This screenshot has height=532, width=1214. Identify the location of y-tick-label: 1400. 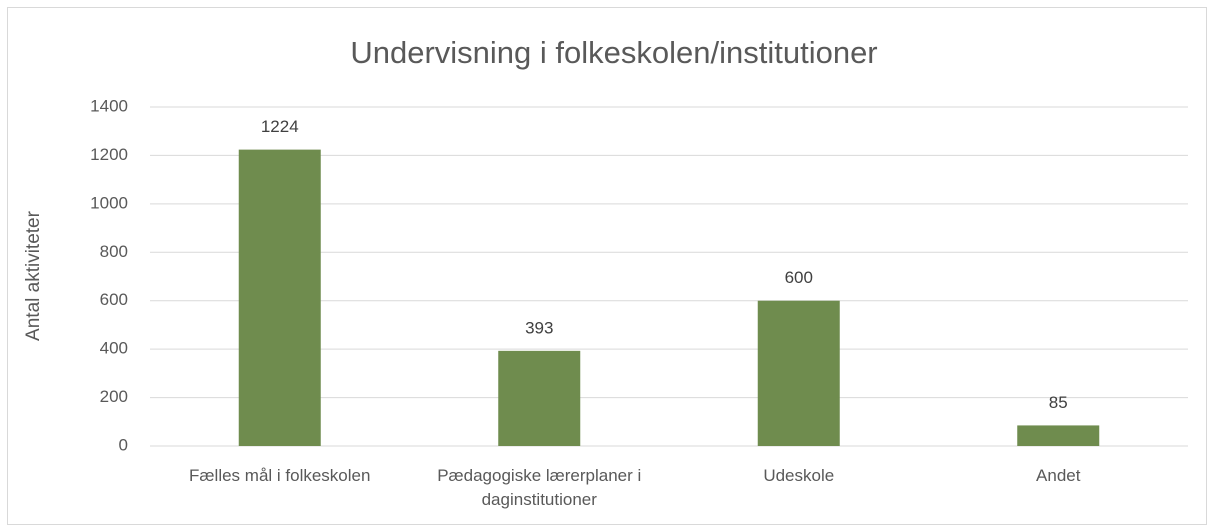
(109, 105).